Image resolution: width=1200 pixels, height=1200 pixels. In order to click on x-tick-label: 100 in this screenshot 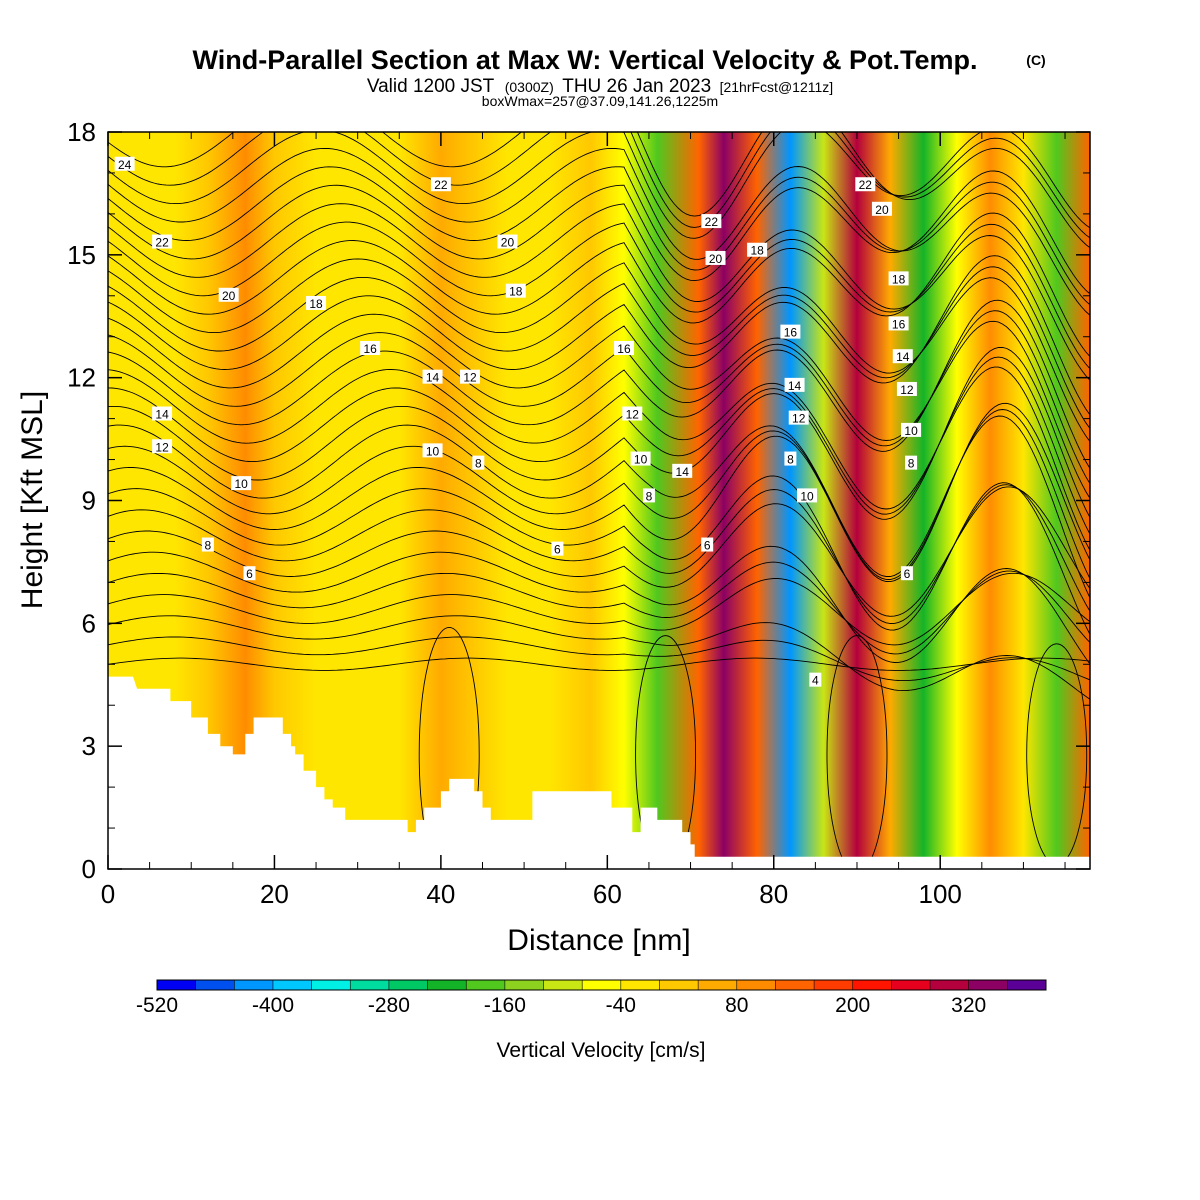, I will do `click(940, 894)`.